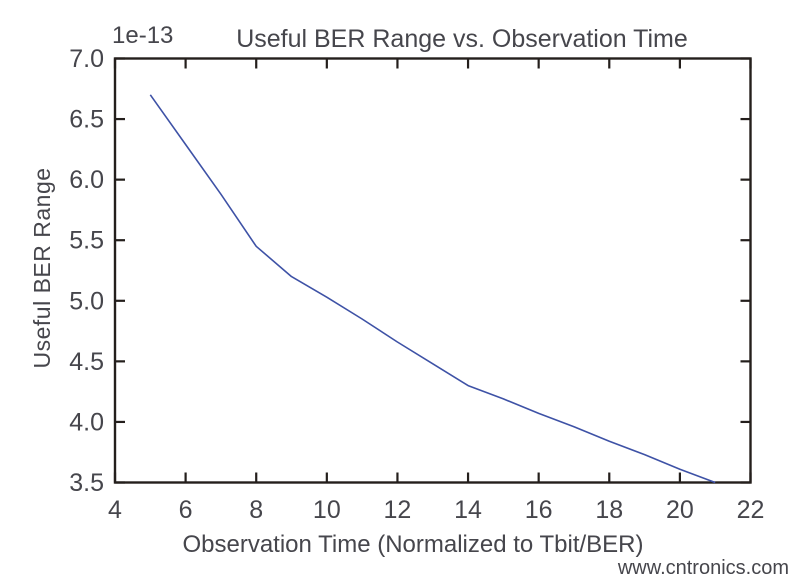  What do you see at coordinates (398, 510) in the screenshot?
I see `x-tick-label: 12` at bounding box center [398, 510].